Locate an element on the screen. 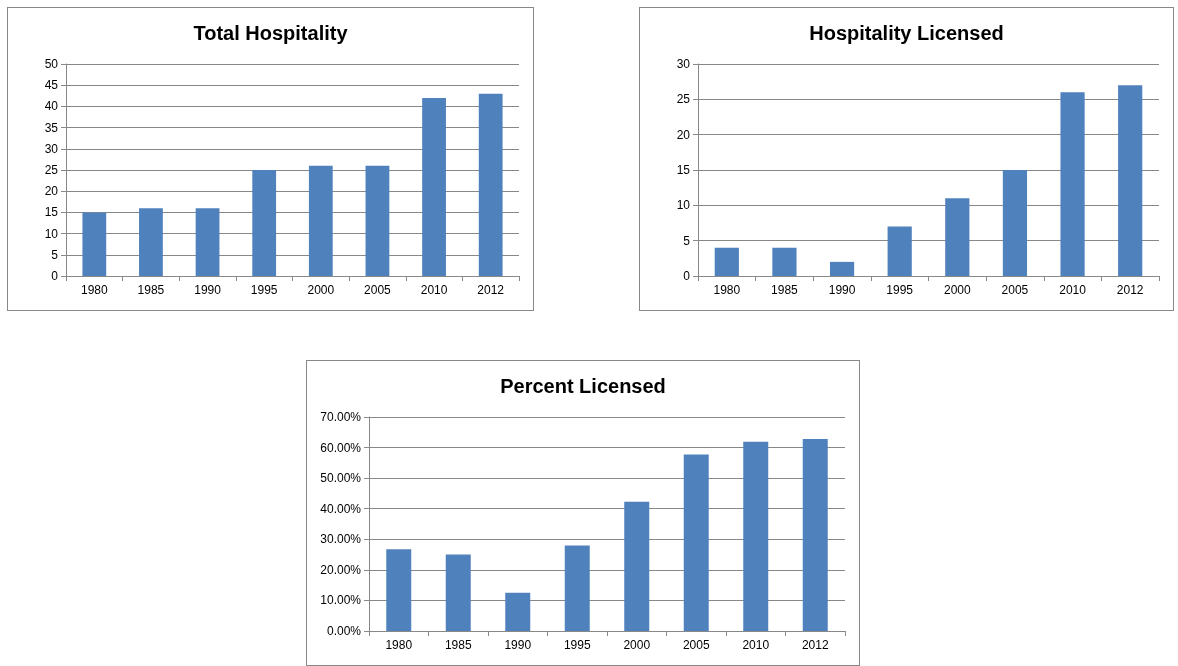  y-tick-label: 10.00% is located at coordinates (341, 600).